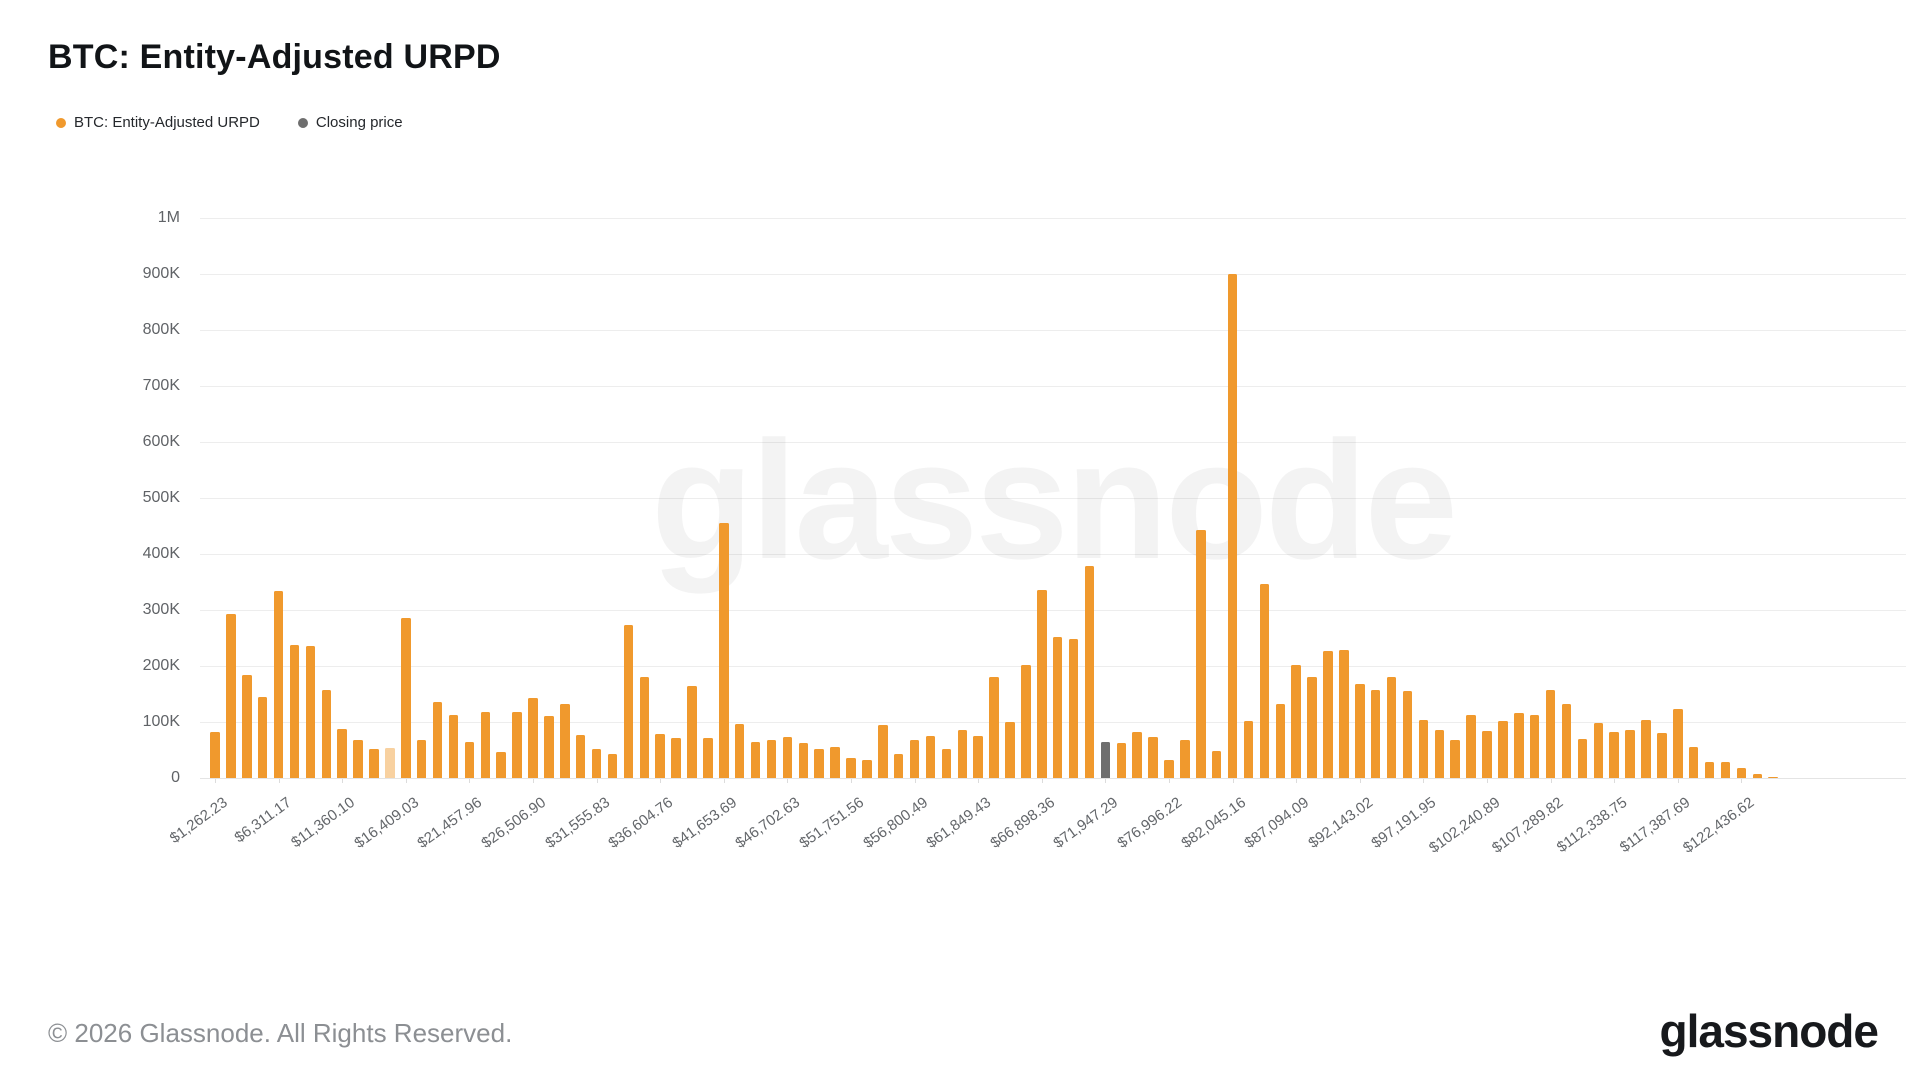  Describe the element at coordinates (158, 122) in the screenshot. I see `legend-item-urpd: BTC: Entity-Adjusted URPD` at that location.